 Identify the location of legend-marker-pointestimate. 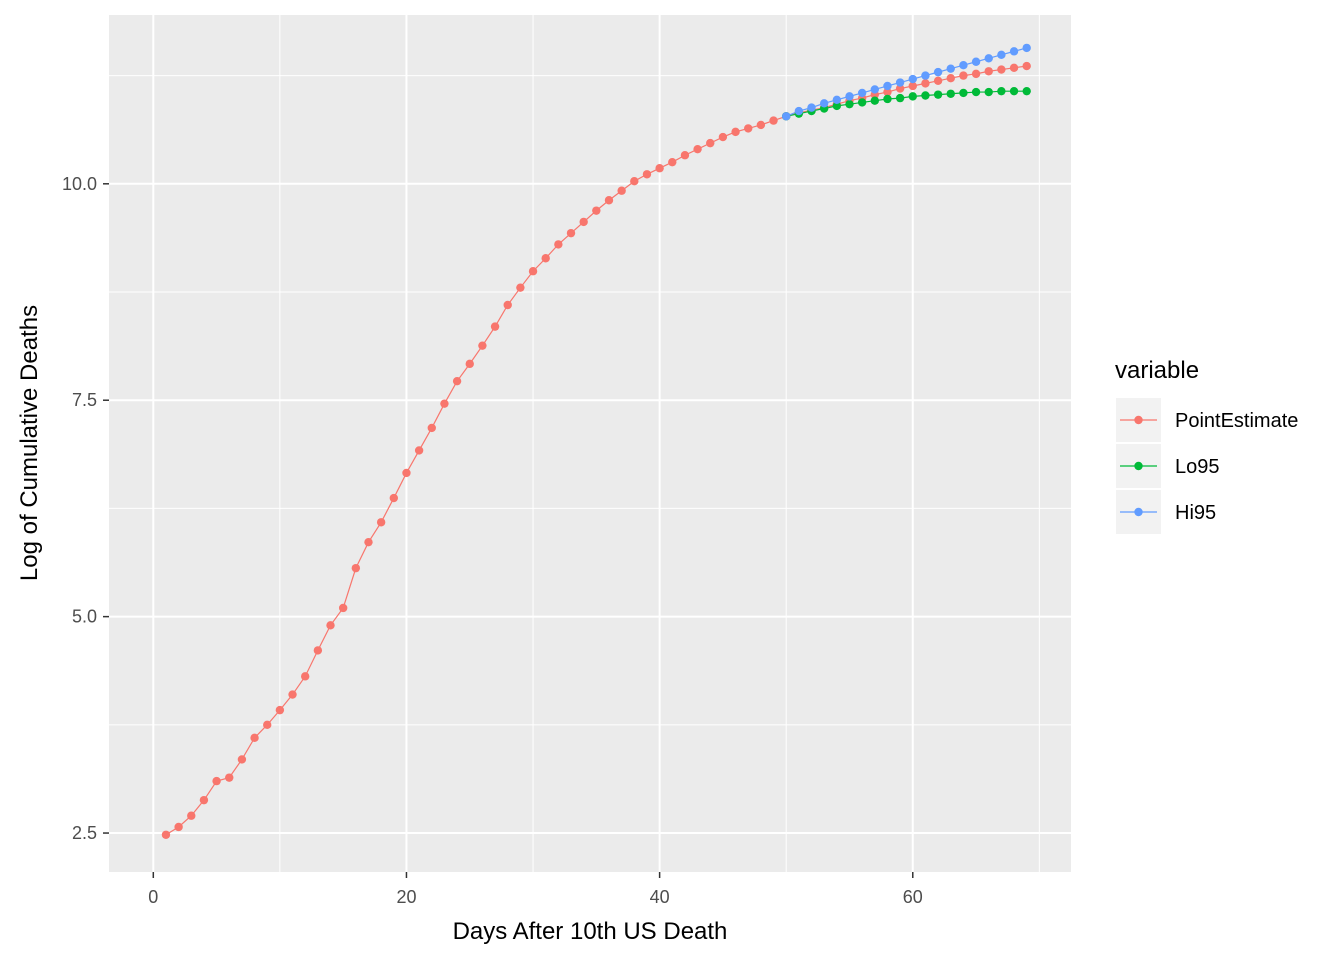
(1138, 420).